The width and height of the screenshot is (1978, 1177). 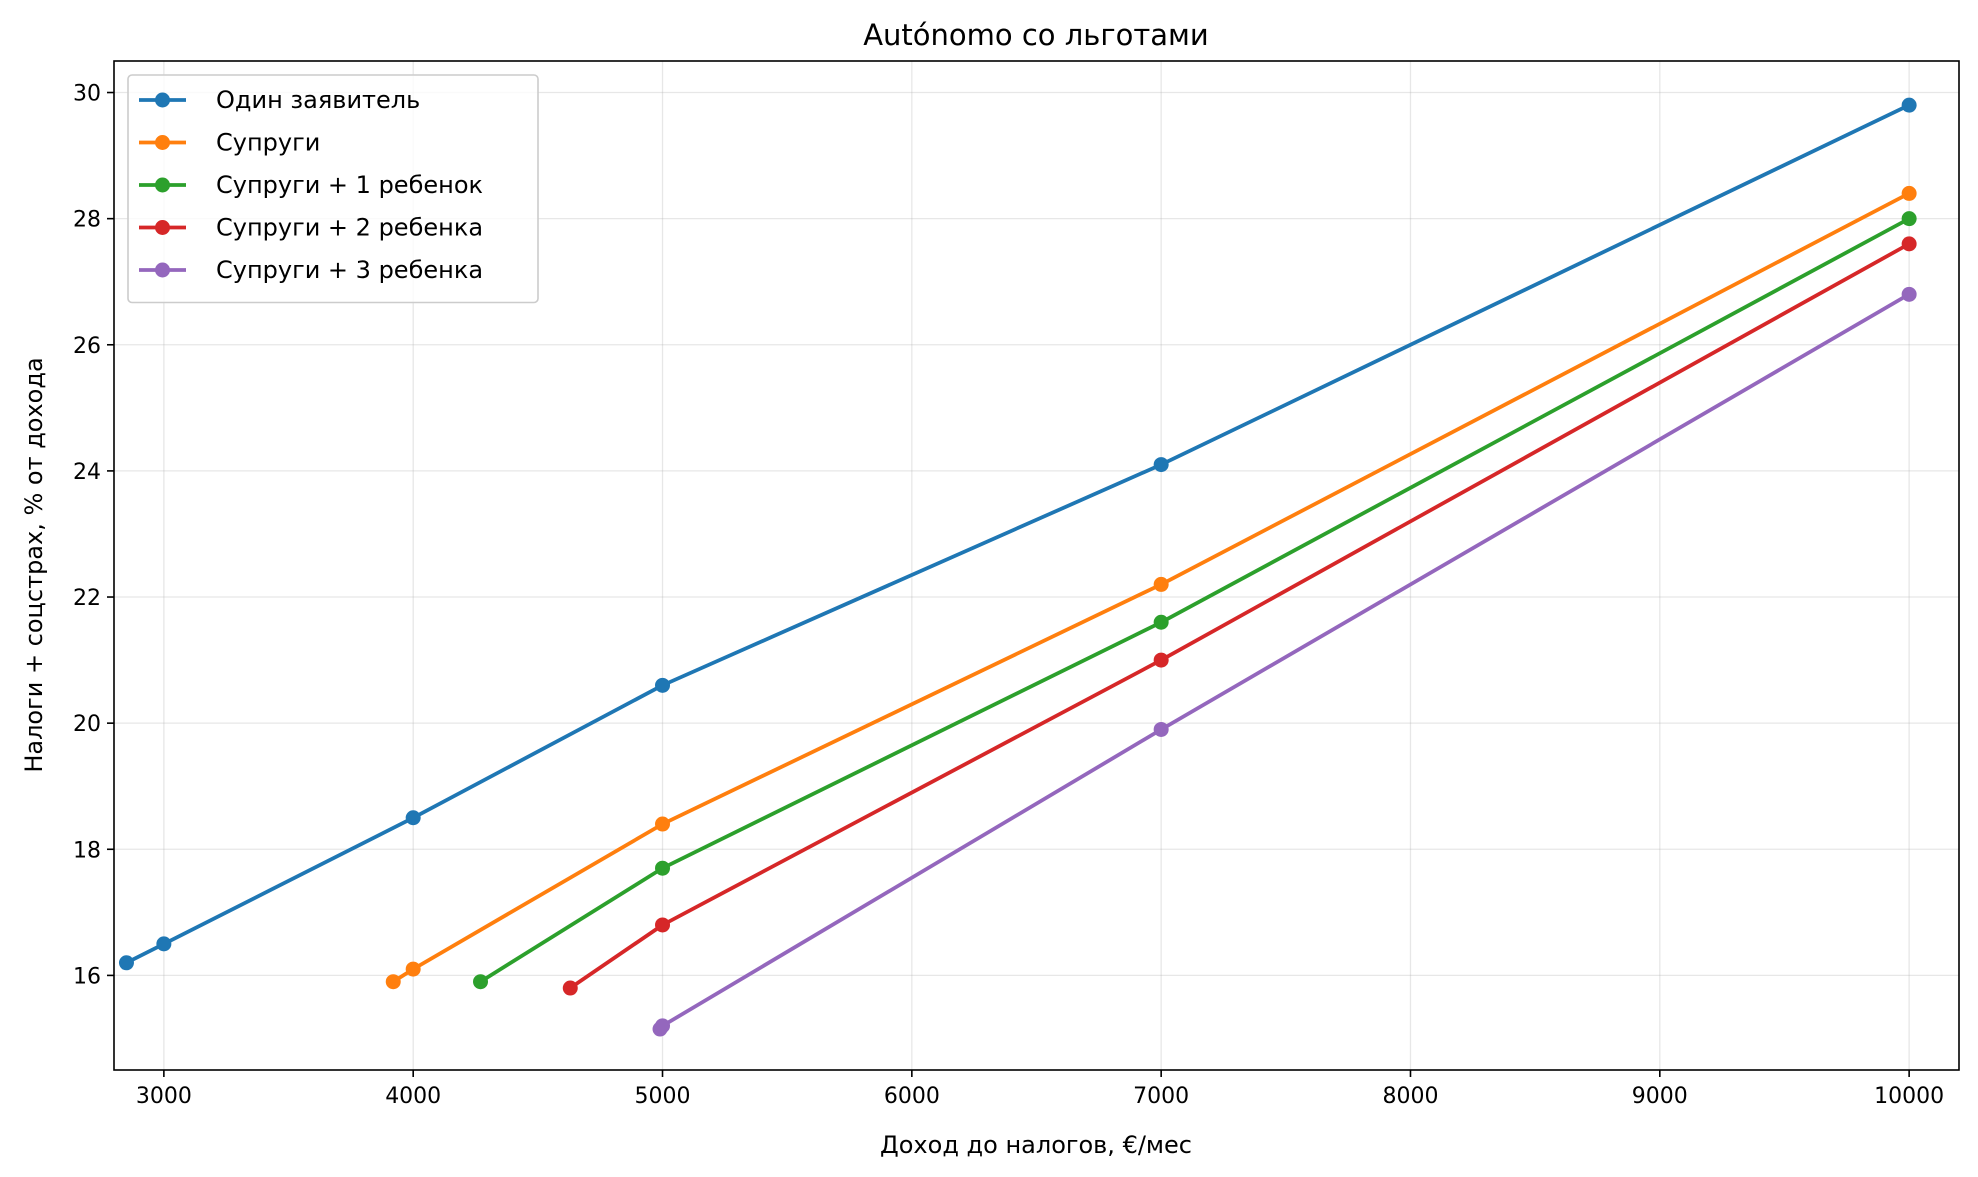 What do you see at coordinates (1161, 1096) in the screenshot?
I see `x-tick-label: 7000` at bounding box center [1161, 1096].